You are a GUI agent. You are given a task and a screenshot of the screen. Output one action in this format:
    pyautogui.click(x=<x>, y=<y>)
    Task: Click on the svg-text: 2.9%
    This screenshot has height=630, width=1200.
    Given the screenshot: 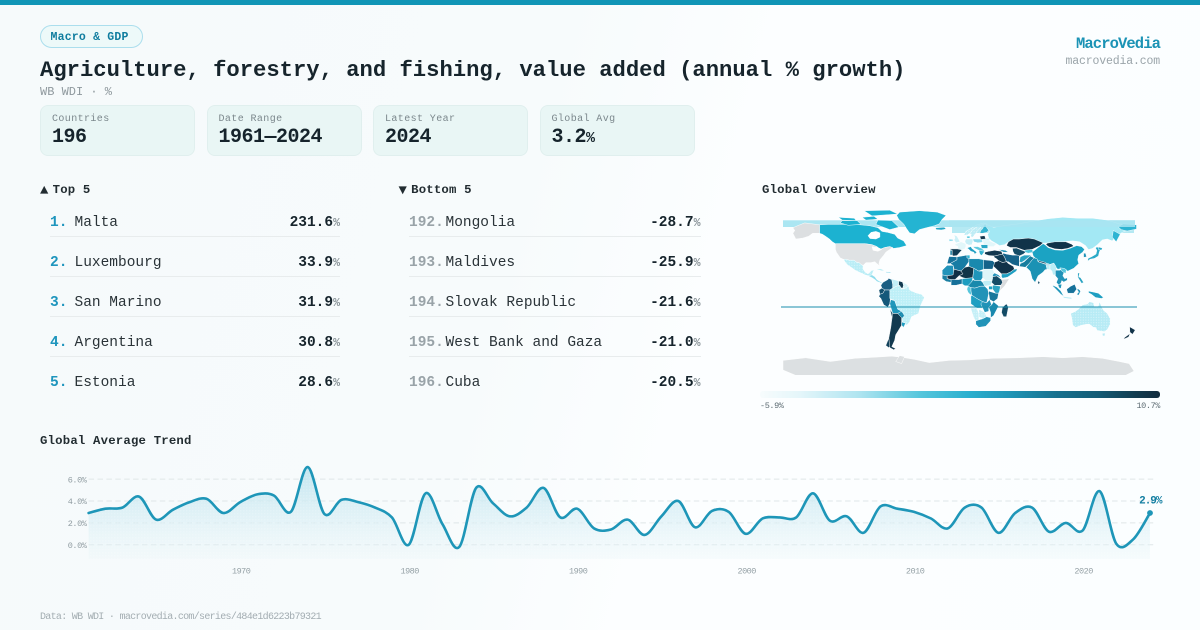 What is the action you would take?
    pyautogui.click(x=1151, y=502)
    